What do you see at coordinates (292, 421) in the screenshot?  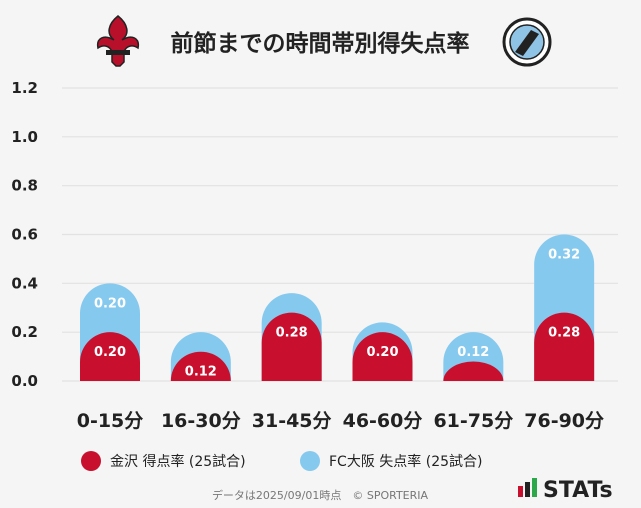 I see `x-category-label: 31-45分` at bounding box center [292, 421].